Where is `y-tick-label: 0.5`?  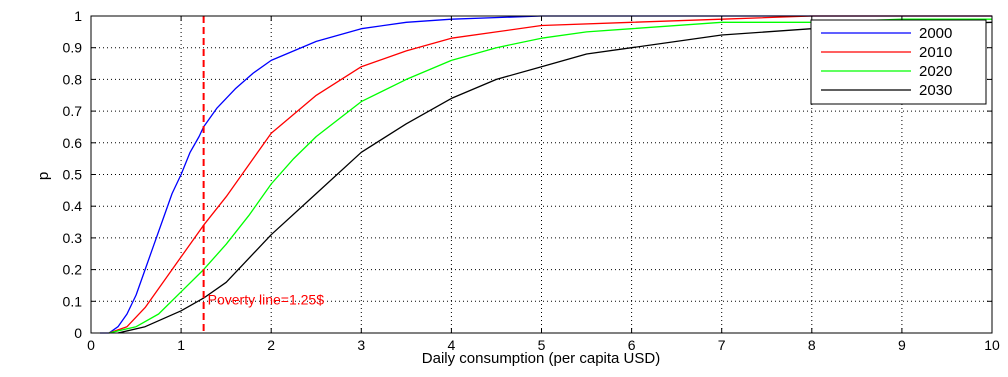 y-tick-label: 0.5 is located at coordinates (73, 175).